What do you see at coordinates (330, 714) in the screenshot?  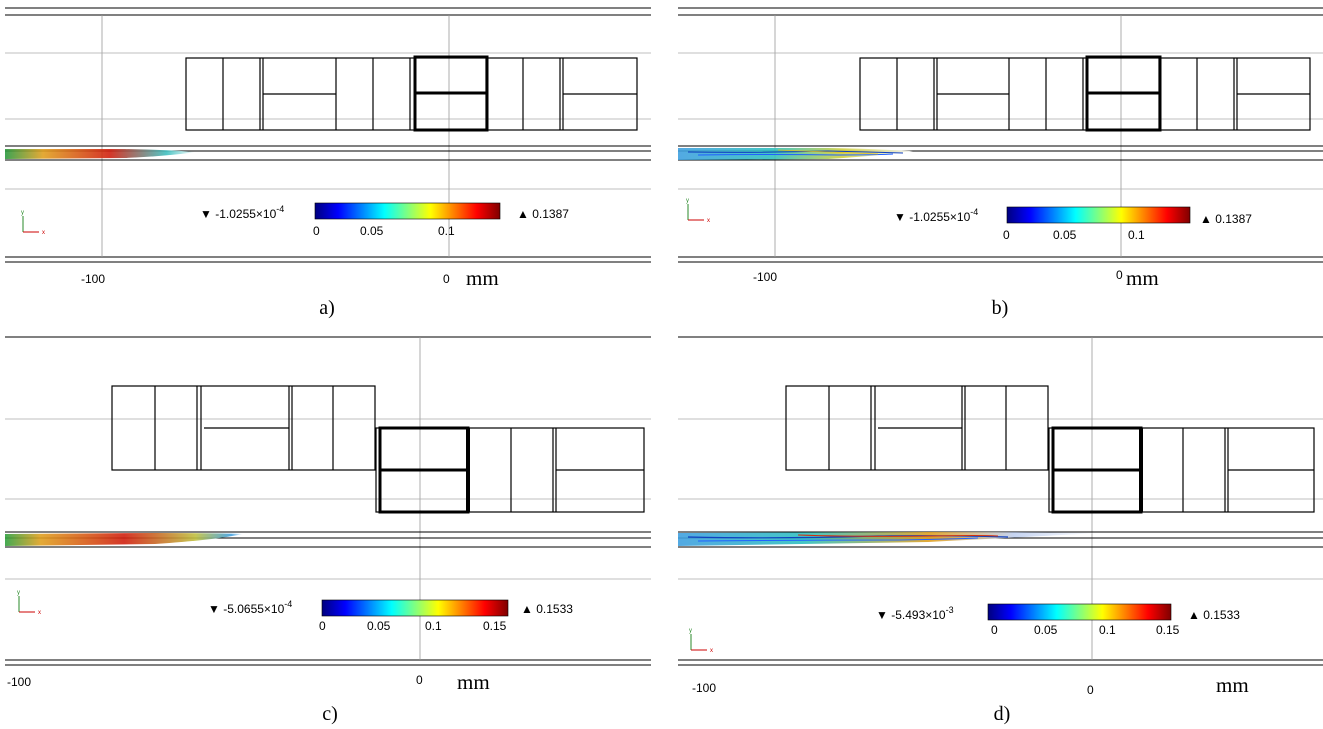 I see `caption-c: c)` at bounding box center [330, 714].